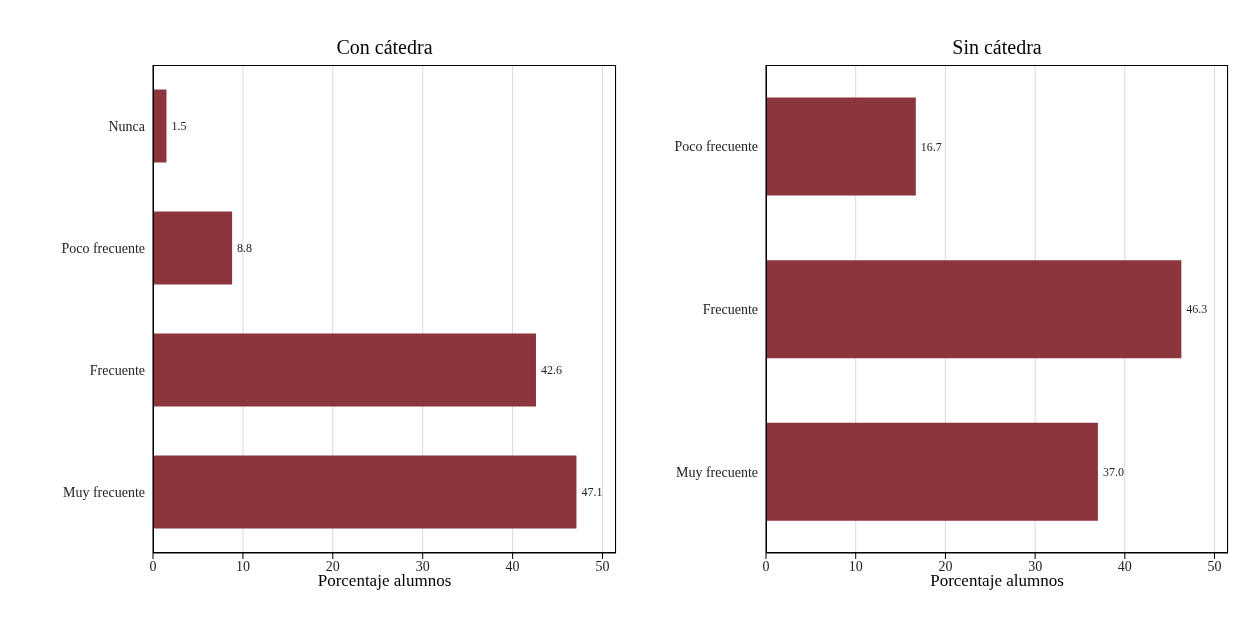 This screenshot has height=626, width=1257. Describe the element at coordinates (1113, 472) in the screenshot. I see `data-label: 37.0` at that location.